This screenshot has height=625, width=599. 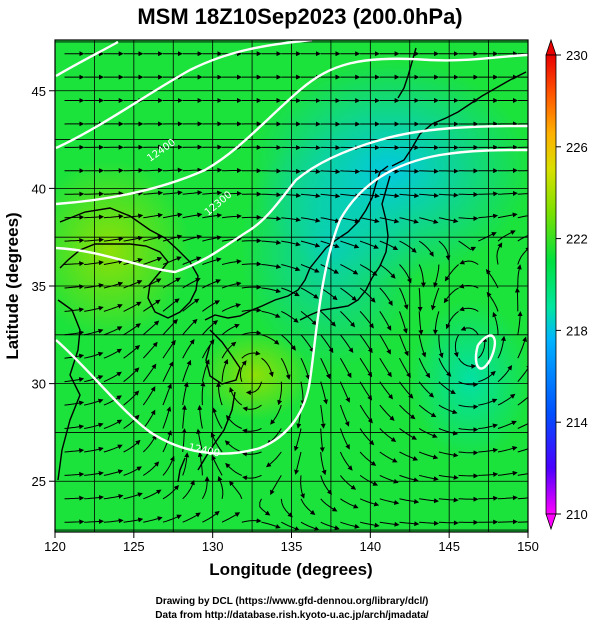 What do you see at coordinates (87, 59) in the screenshot?
I see `contour-line` at bounding box center [87, 59].